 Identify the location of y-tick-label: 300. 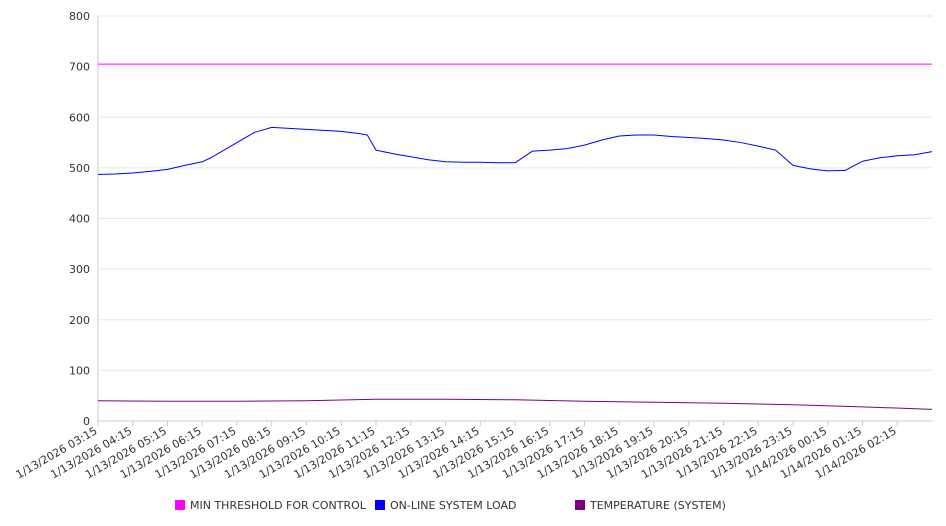
(79, 269).